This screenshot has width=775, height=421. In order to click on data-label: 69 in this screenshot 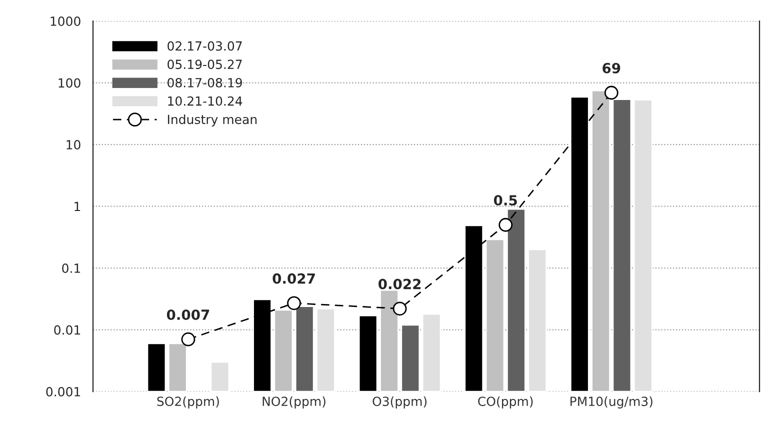, I will do `click(611, 68)`.